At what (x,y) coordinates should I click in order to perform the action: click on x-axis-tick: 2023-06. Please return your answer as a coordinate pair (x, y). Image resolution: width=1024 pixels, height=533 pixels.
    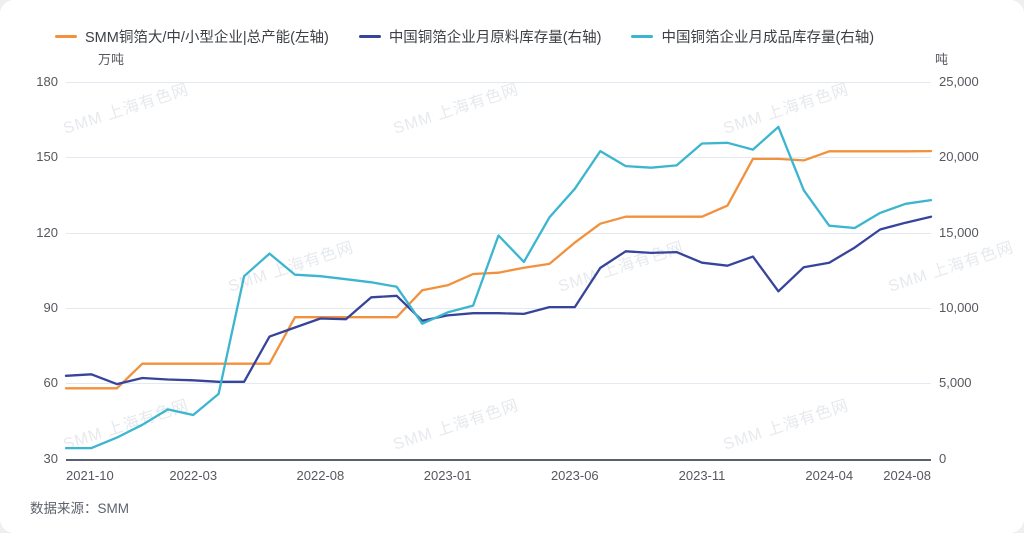
    Looking at the image, I should click on (574, 475).